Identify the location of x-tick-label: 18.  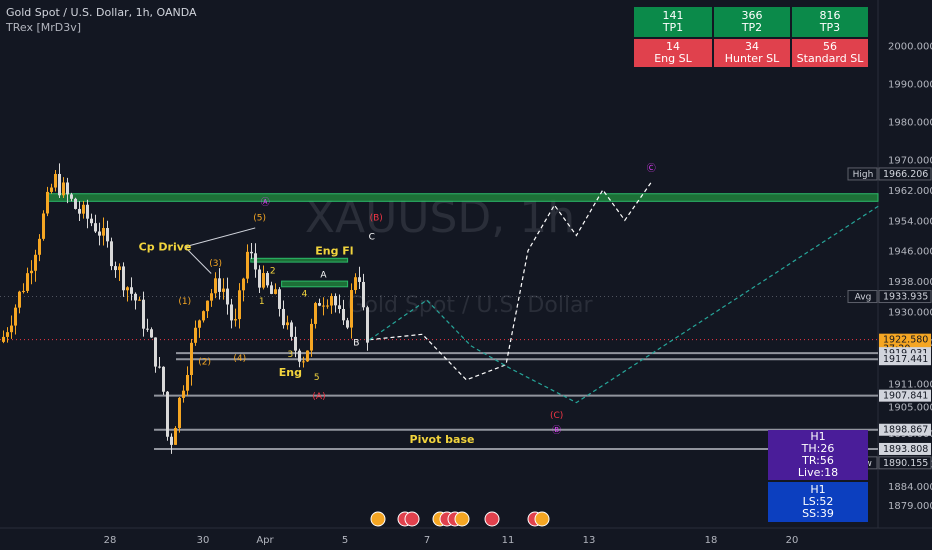
(711, 540).